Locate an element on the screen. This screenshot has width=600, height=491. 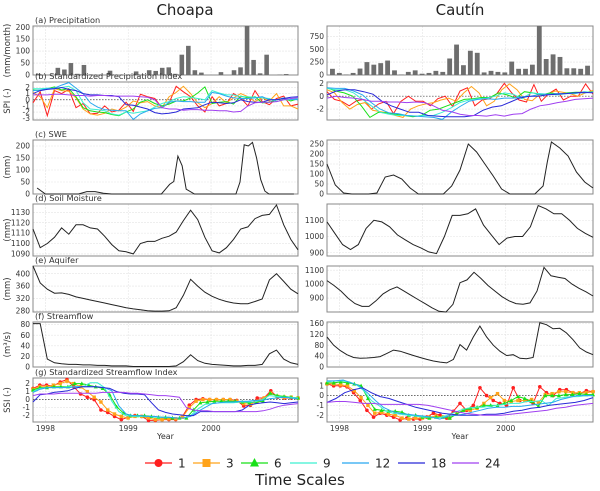
y-tick-label: 100 is located at coordinates (23, 170).